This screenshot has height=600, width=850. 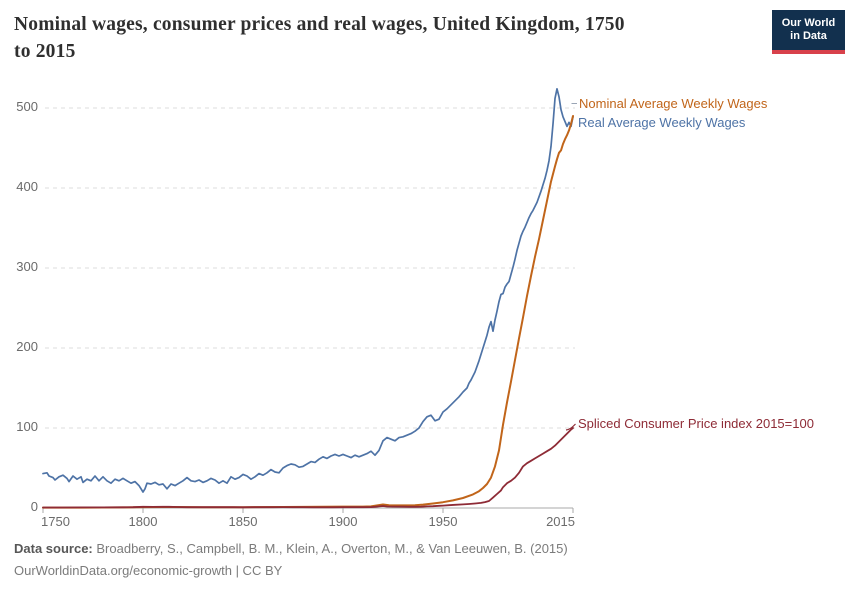 I want to click on y-axis-tick-label: 200, so click(x=27, y=346).